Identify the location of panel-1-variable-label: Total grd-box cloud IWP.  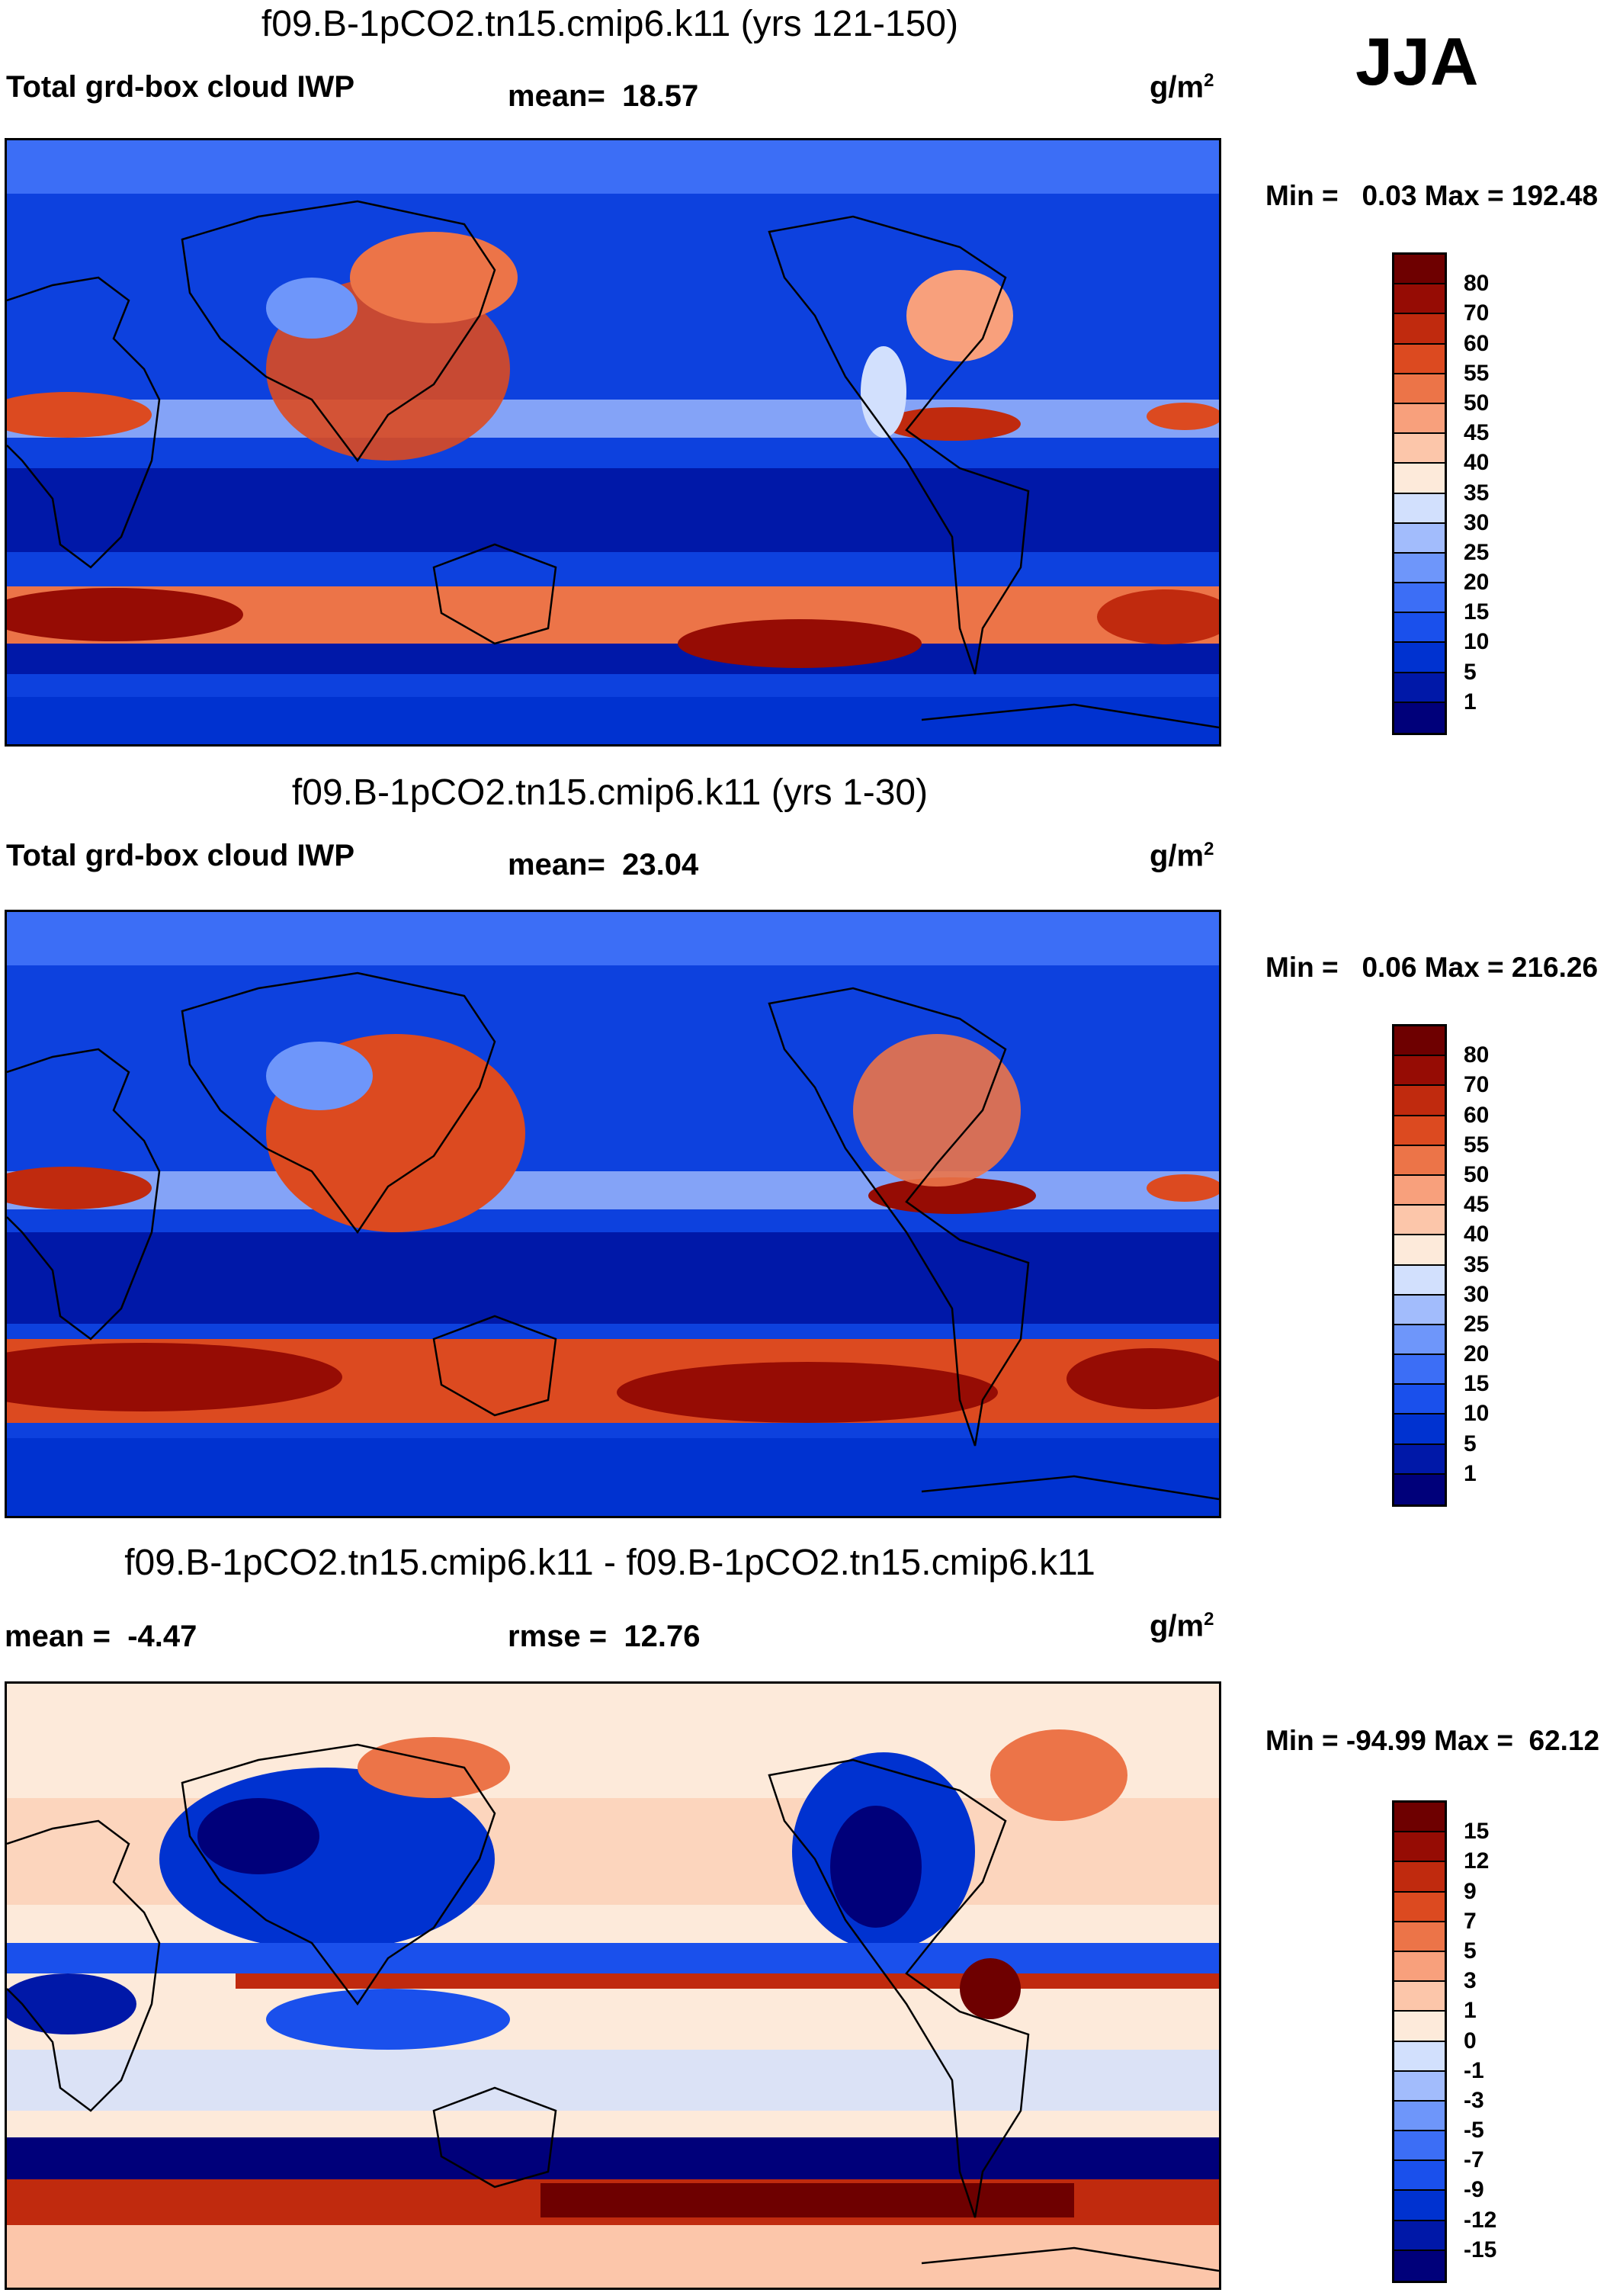
(180, 87).